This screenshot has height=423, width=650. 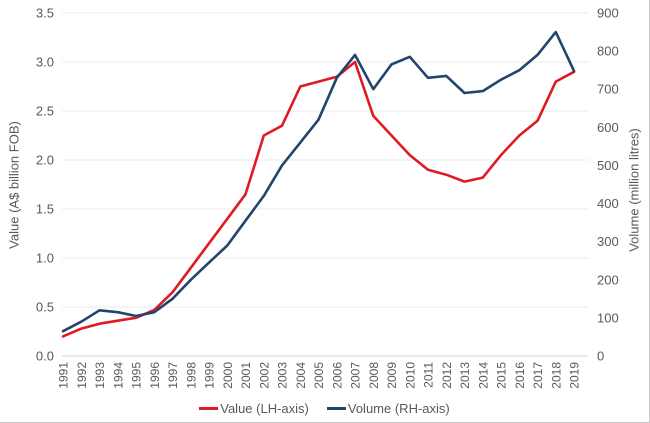 I want to click on x-axis-tick: 1996, so click(x=155, y=375).